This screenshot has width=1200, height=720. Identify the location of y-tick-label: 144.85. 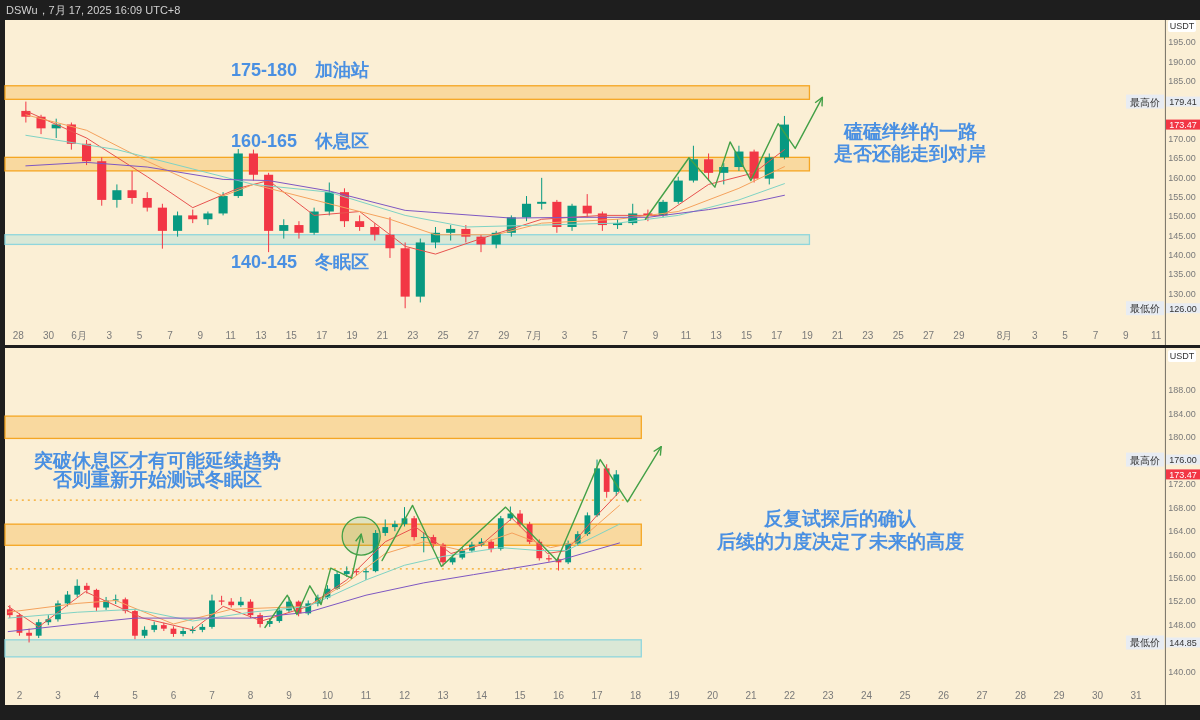
(1183, 642).